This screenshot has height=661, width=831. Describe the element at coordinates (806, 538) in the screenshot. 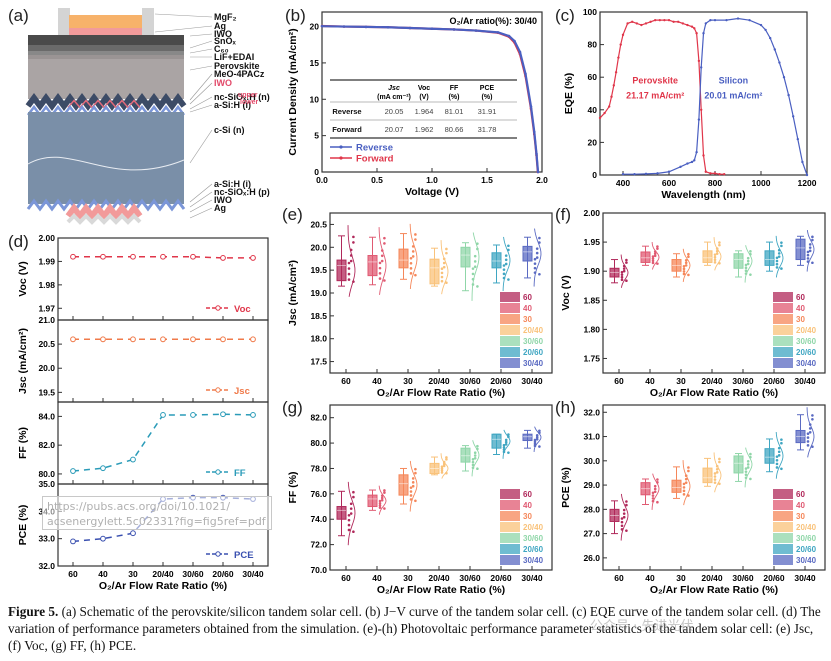

I see `legend-label: 30/60` at that location.